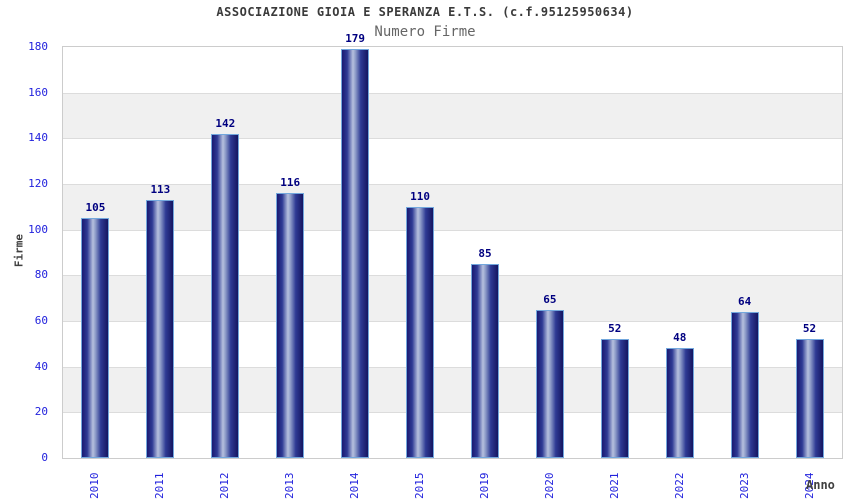  What do you see at coordinates (550, 299) in the screenshot?
I see `bar-value-label: 65` at bounding box center [550, 299].